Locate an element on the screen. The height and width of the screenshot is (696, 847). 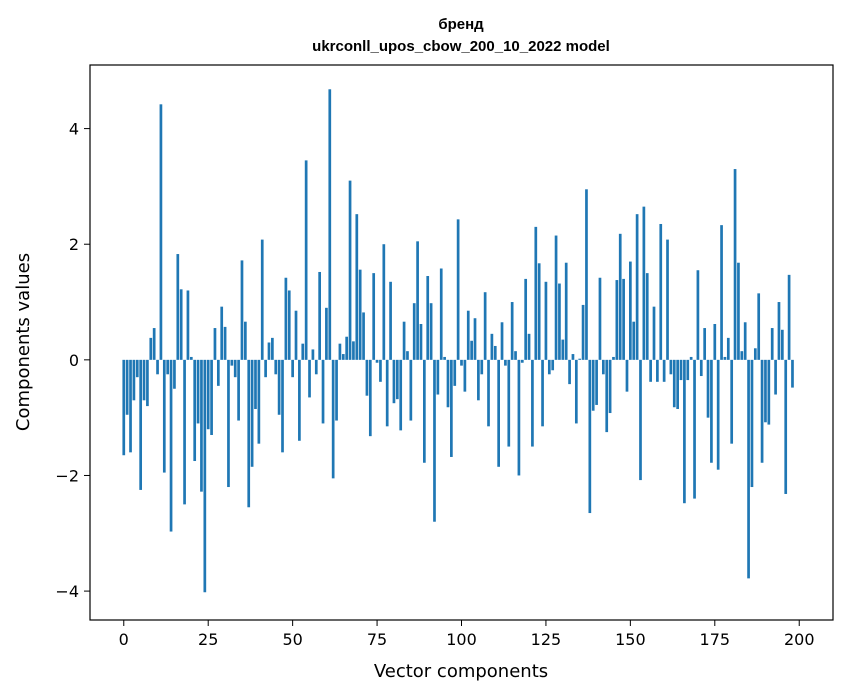
x-axis-ticks: 0 25 50 75 100 125 150 175 200 is located at coordinates (467, 634).